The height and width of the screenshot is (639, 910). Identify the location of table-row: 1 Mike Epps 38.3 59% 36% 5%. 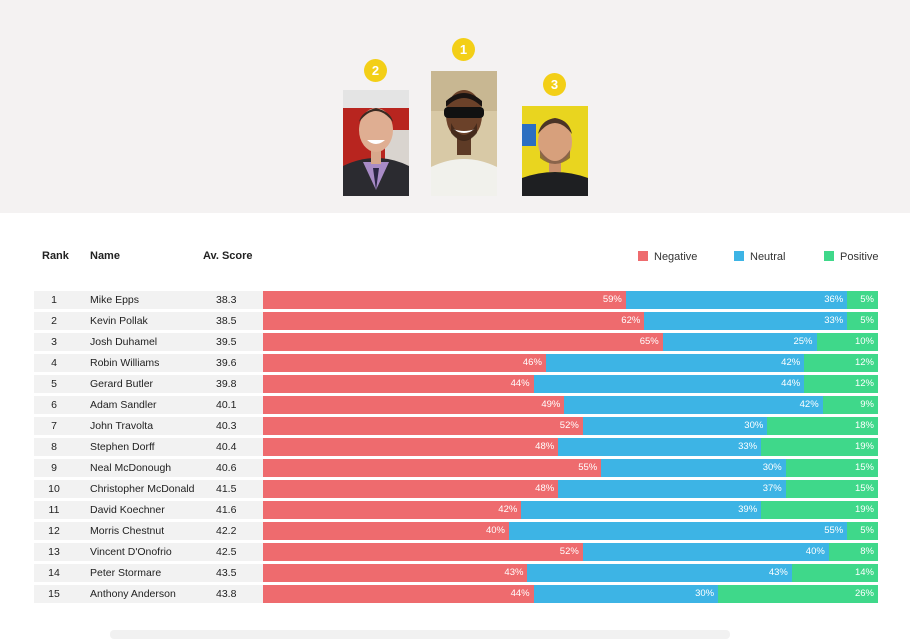
(456, 300).